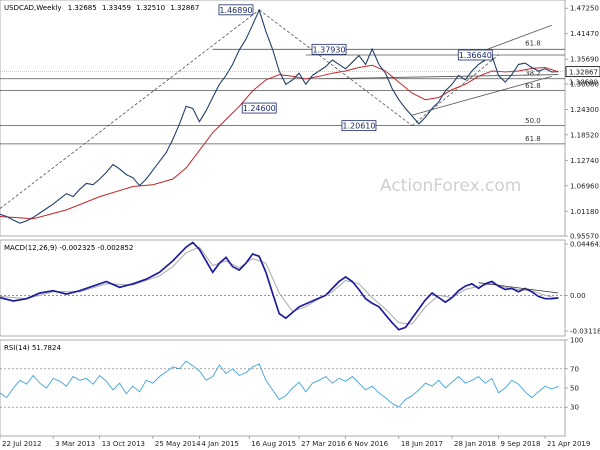 The height and width of the screenshot is (450, 600). What do you see at coordinates (22, 444) in the screenshot?
I see `x-axis-tick-label: 22 Jul 2012` at bounding box center [22, 444].